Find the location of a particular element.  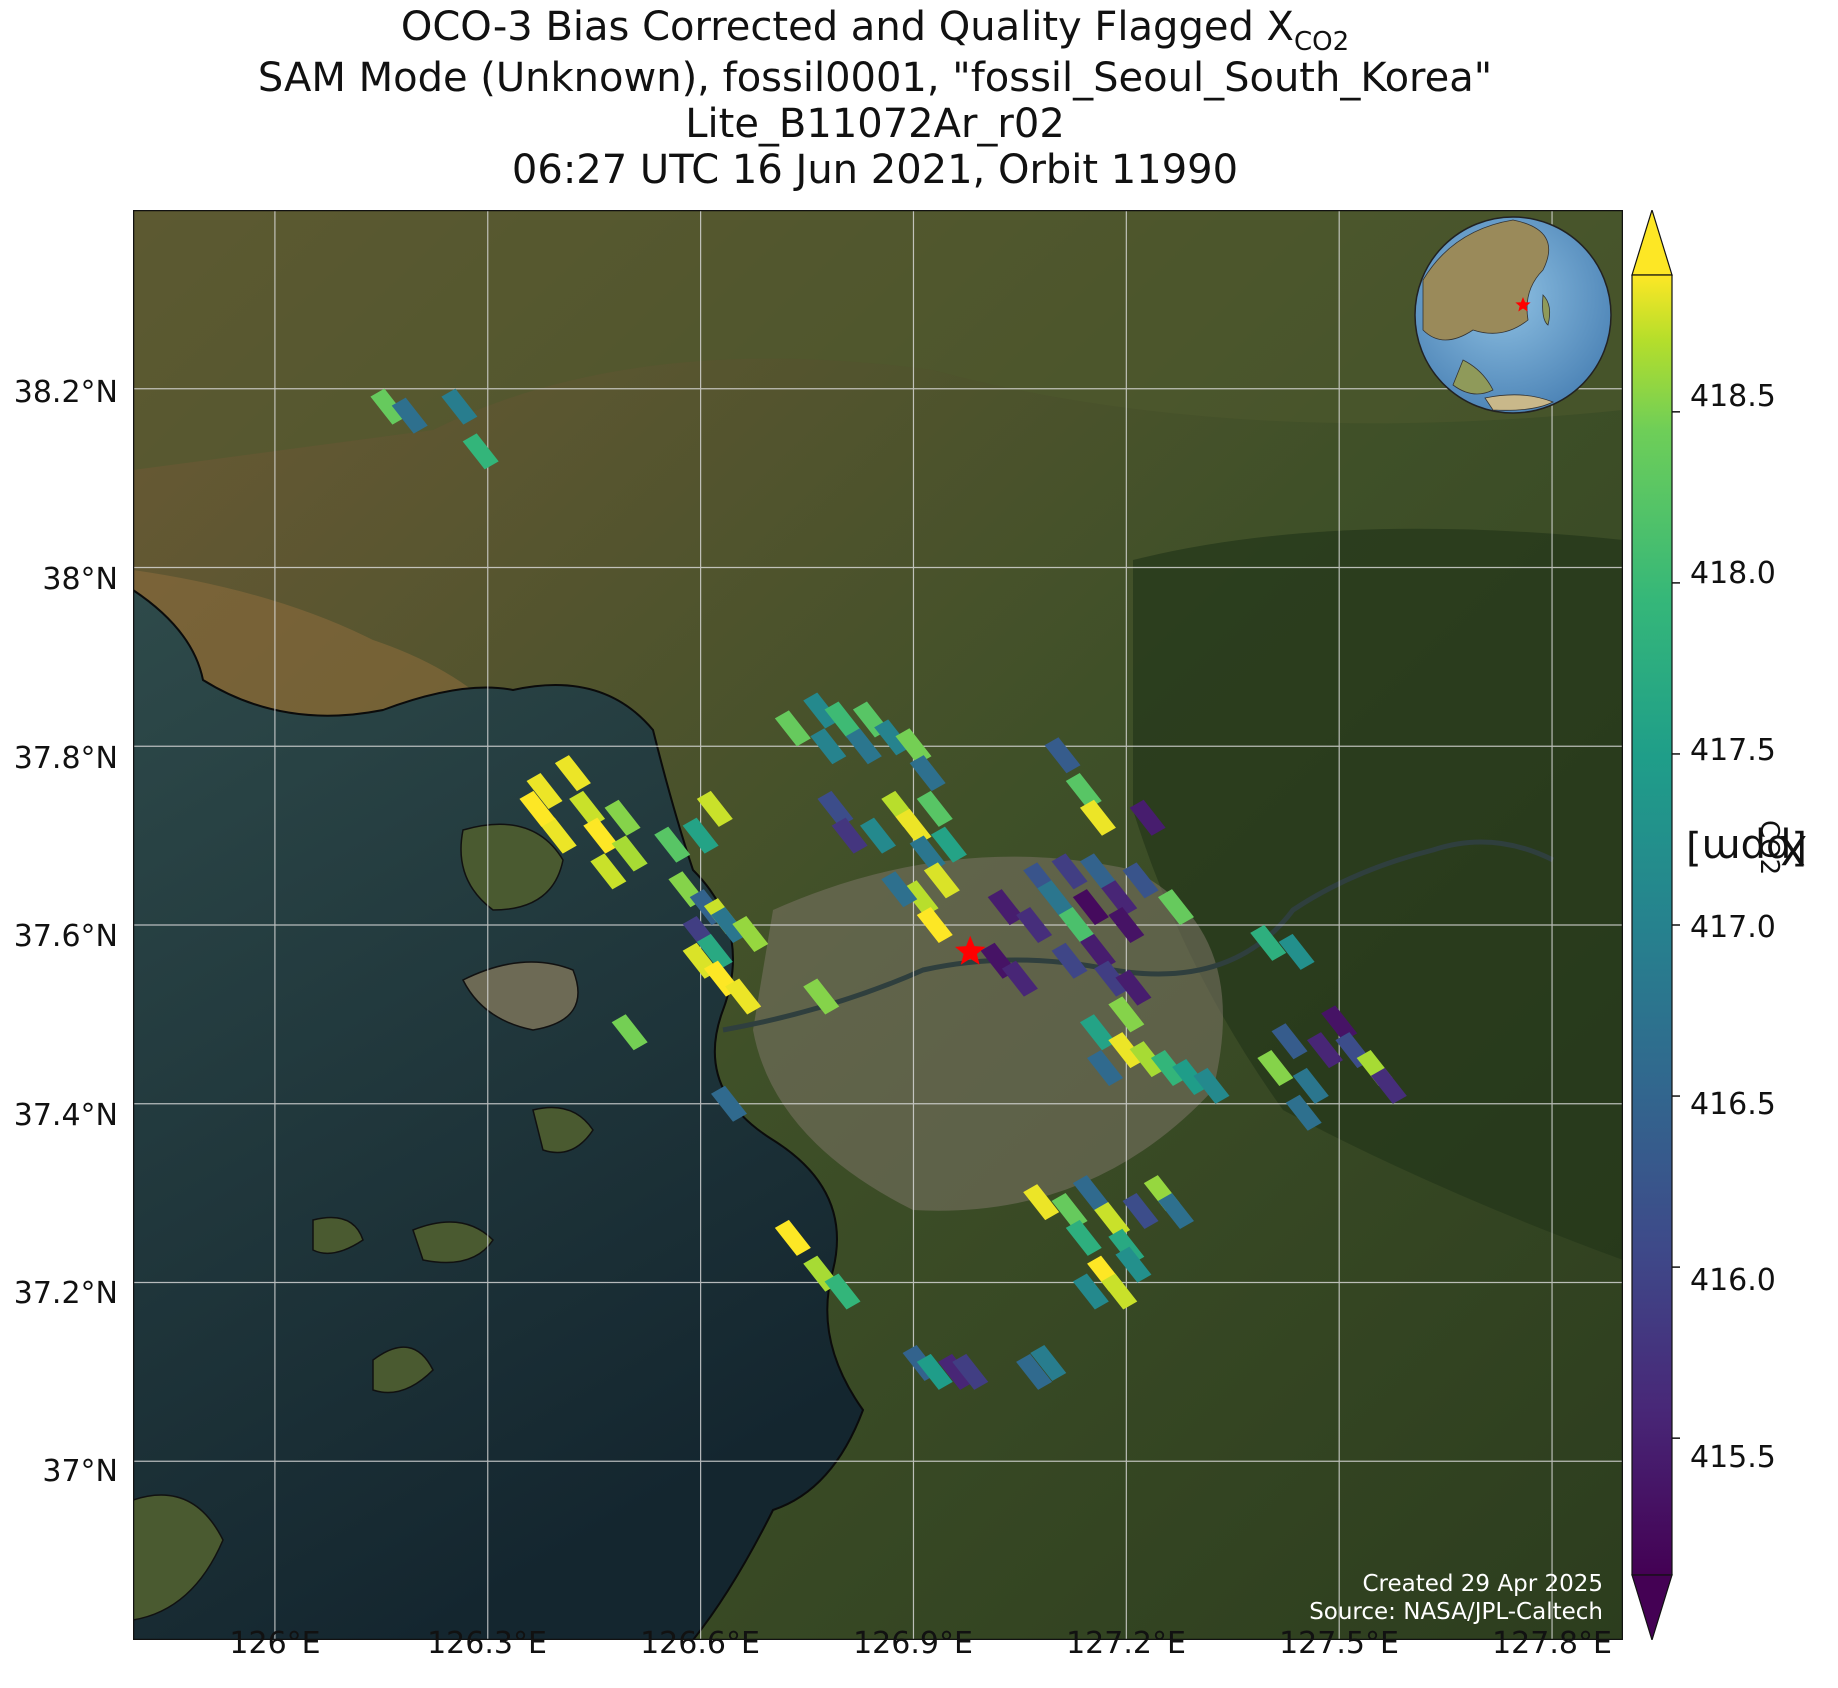

x-tick-label: 126°E is located at coordinates (275, 1643).